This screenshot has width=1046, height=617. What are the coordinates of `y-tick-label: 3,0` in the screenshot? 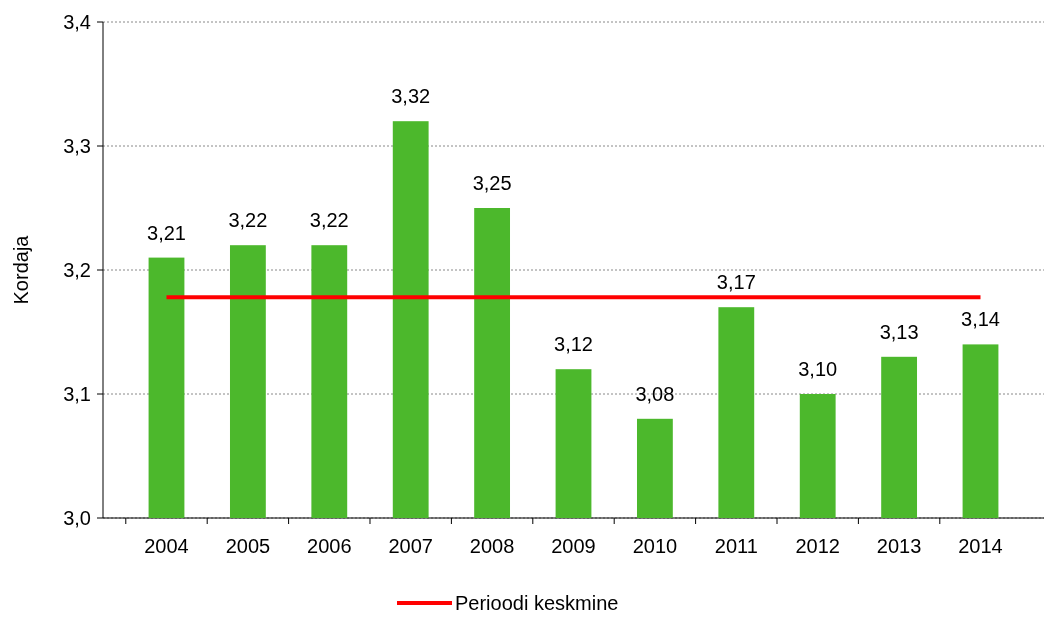 It's located at (77, 518).